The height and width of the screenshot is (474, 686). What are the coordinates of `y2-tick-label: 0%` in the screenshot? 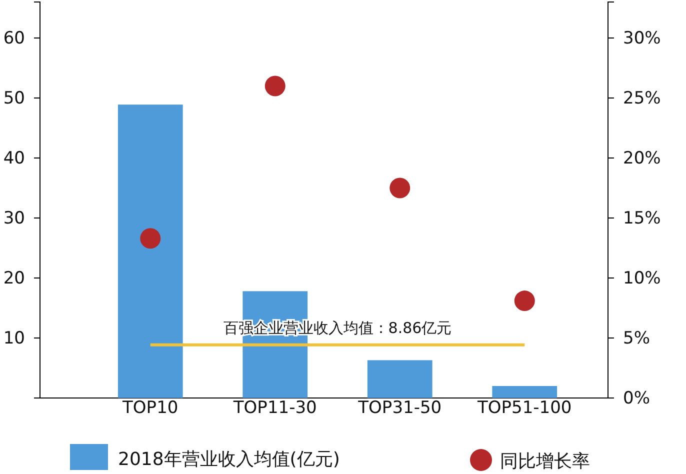 It's located at (636, 398).